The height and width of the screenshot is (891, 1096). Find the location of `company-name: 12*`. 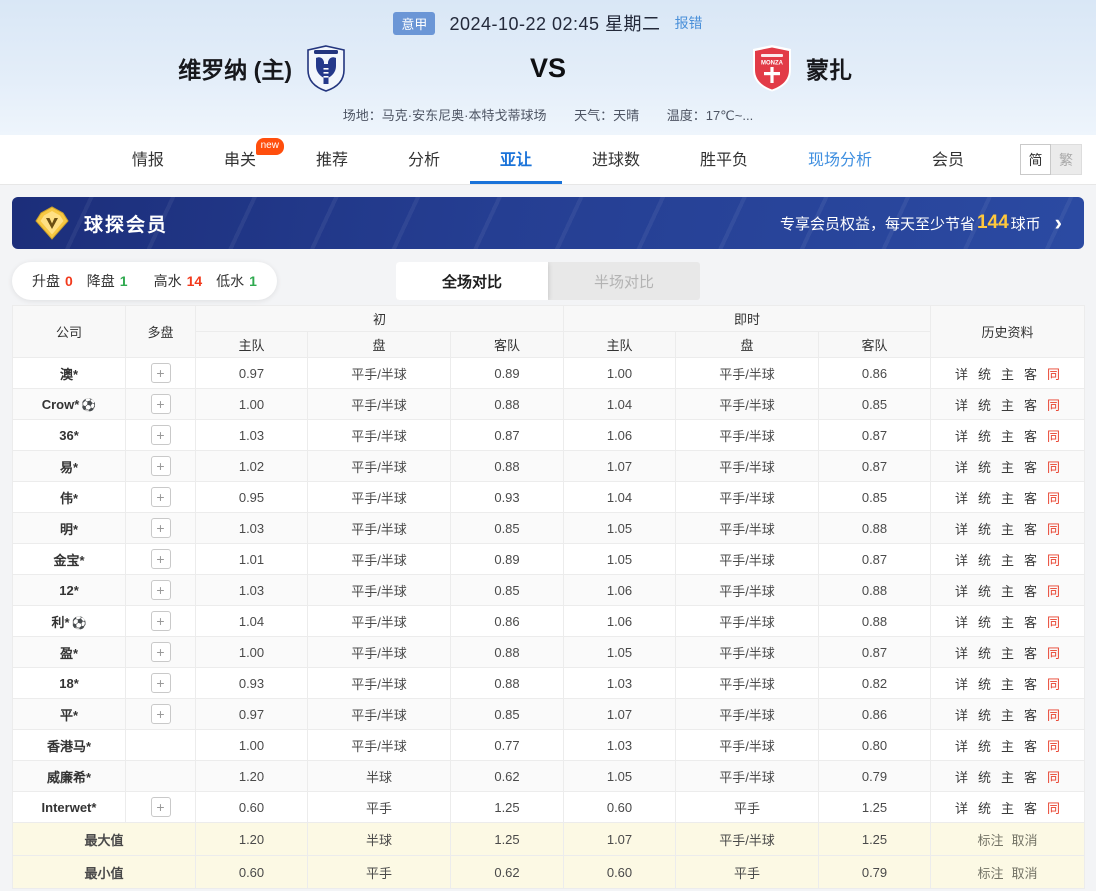

company-name: 12* is located at coordinates (69, 590).